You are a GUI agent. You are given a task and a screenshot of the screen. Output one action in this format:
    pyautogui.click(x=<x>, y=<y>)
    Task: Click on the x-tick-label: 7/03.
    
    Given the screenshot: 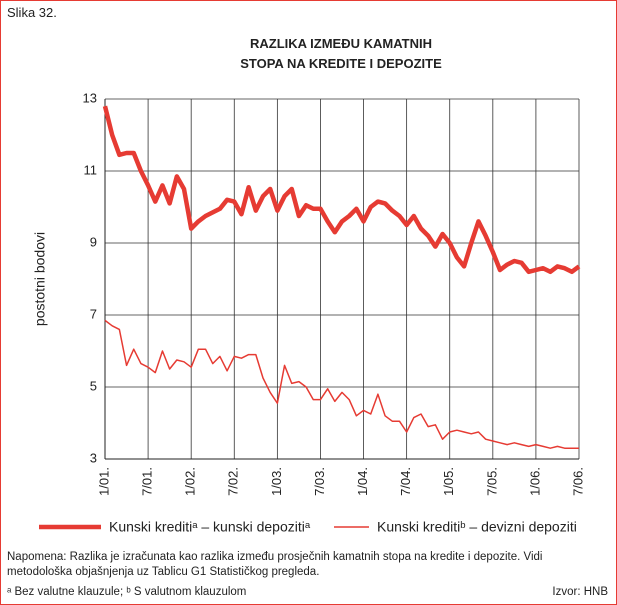 What is the action you would take?
    pyautogui.click(x=319, y=481)
    